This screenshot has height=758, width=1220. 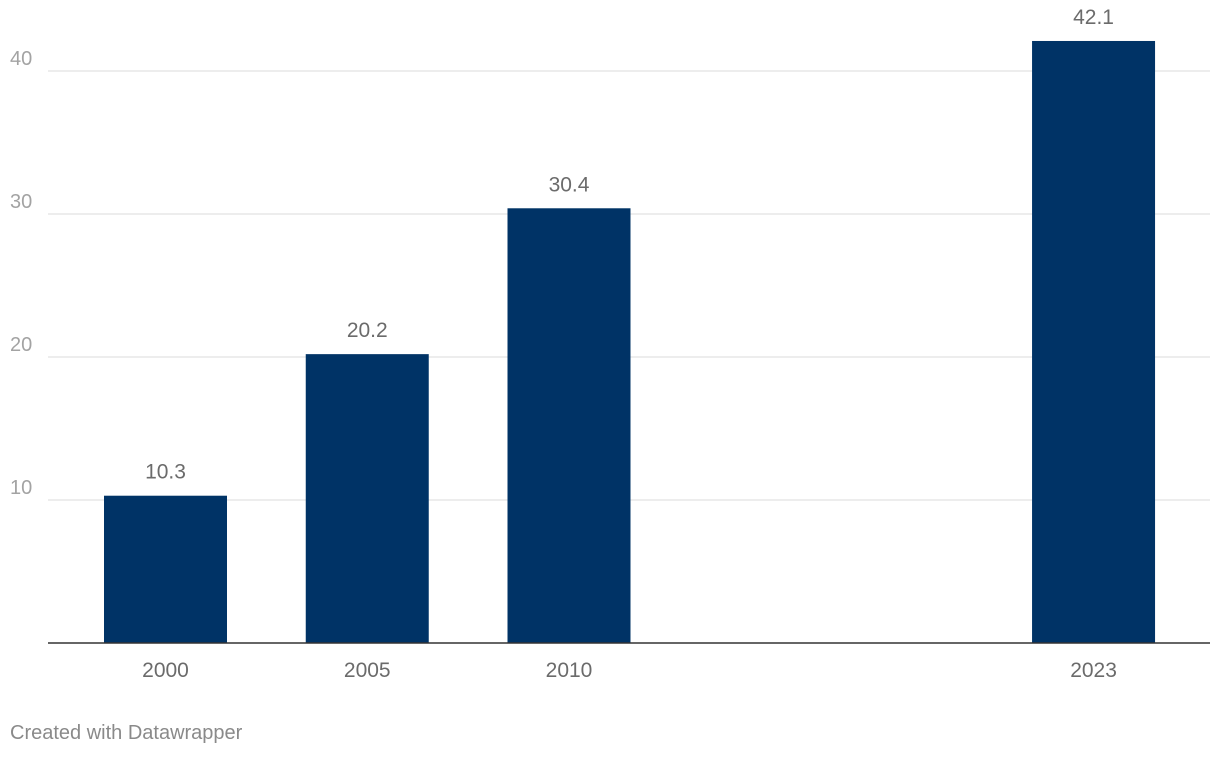 I want to click on x-axis-tick-labels: 2000 2005 2010 2023, so click(x=629, y=670).